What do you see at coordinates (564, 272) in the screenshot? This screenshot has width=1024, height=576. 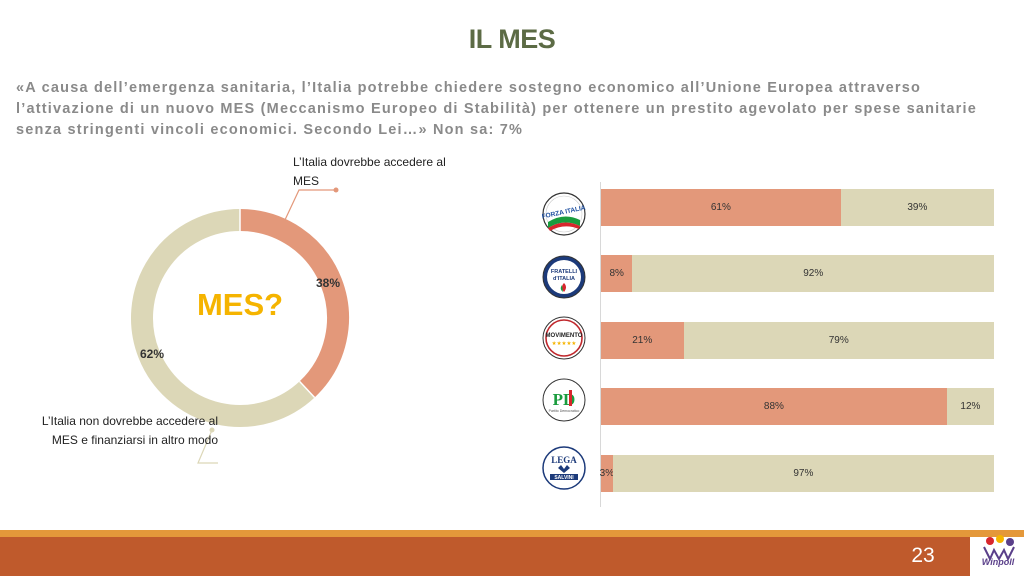 I see `svg-text: FRATELLI` at bounding box center [564, 272].